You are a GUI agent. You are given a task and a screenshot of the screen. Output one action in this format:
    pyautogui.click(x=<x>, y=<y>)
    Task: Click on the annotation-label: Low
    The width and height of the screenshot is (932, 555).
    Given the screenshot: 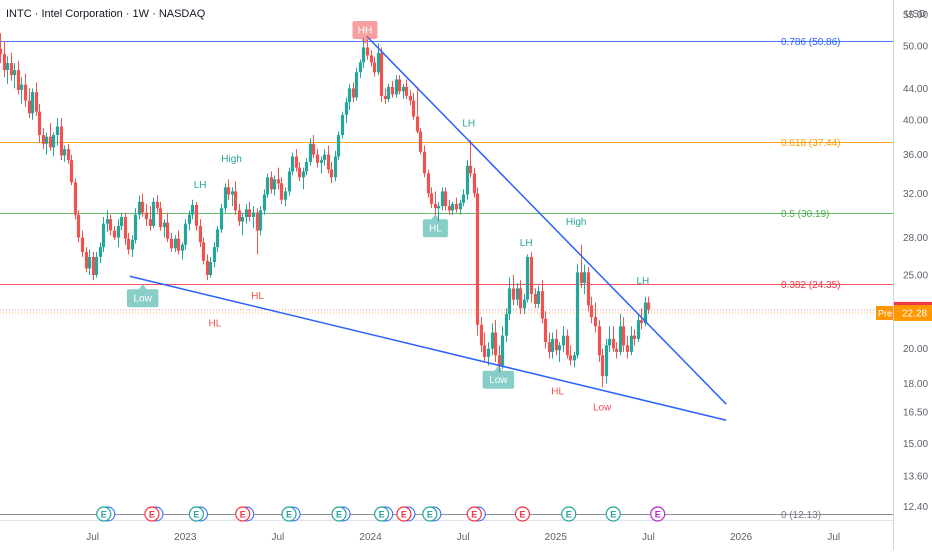 What is the action you would take?
    pyautogui.click(x=602, y=408)
    